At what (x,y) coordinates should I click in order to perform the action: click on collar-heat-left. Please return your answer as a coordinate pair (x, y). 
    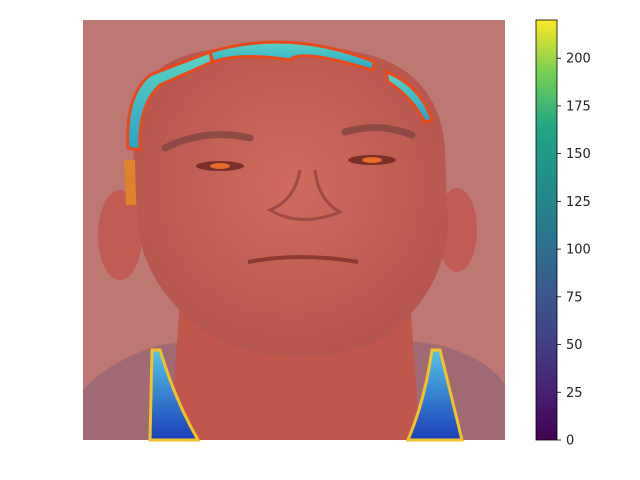
    Looking at the image, I should click on (174, 395).